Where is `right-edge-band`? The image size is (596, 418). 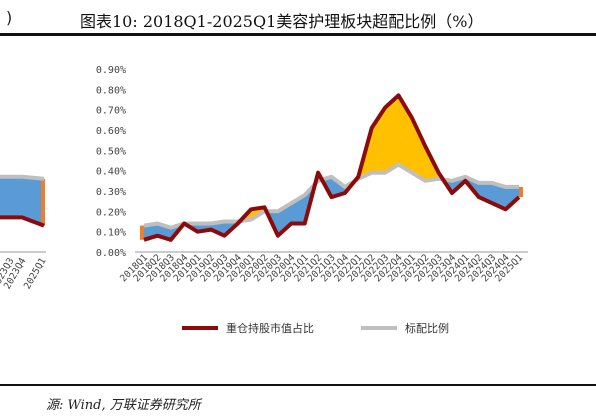 right-edge-band is located at coordinates (521, 192).